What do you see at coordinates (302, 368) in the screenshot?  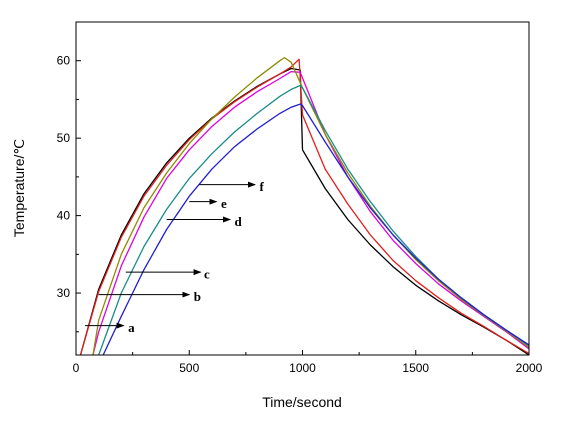 I see `x-tick-label: 1000` at bounding box center [302, 368].